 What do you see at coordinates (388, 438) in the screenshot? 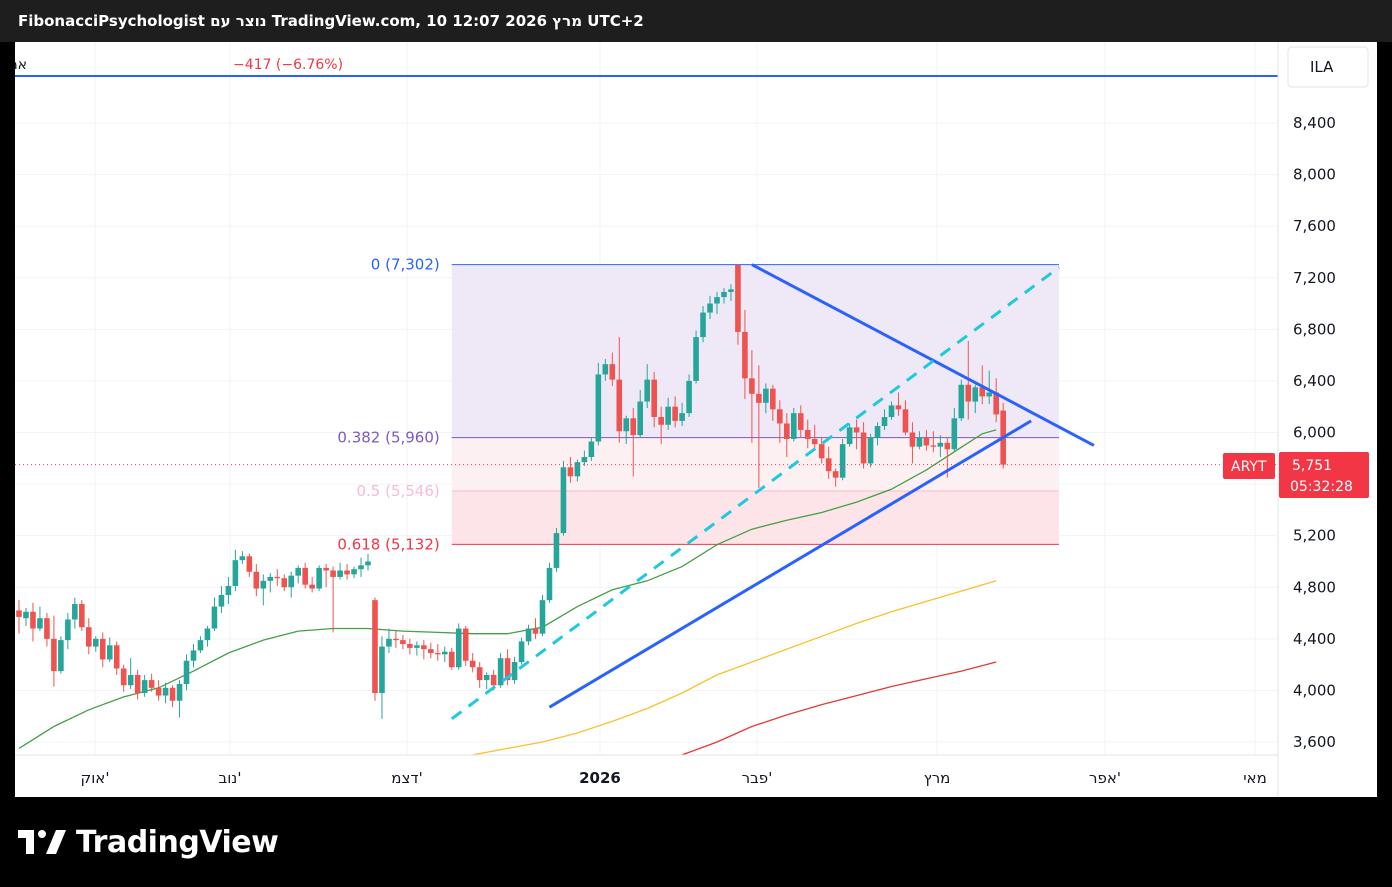
I see `fib-level-label: 0.382 (5,960)` at bounding box center [388, 438].